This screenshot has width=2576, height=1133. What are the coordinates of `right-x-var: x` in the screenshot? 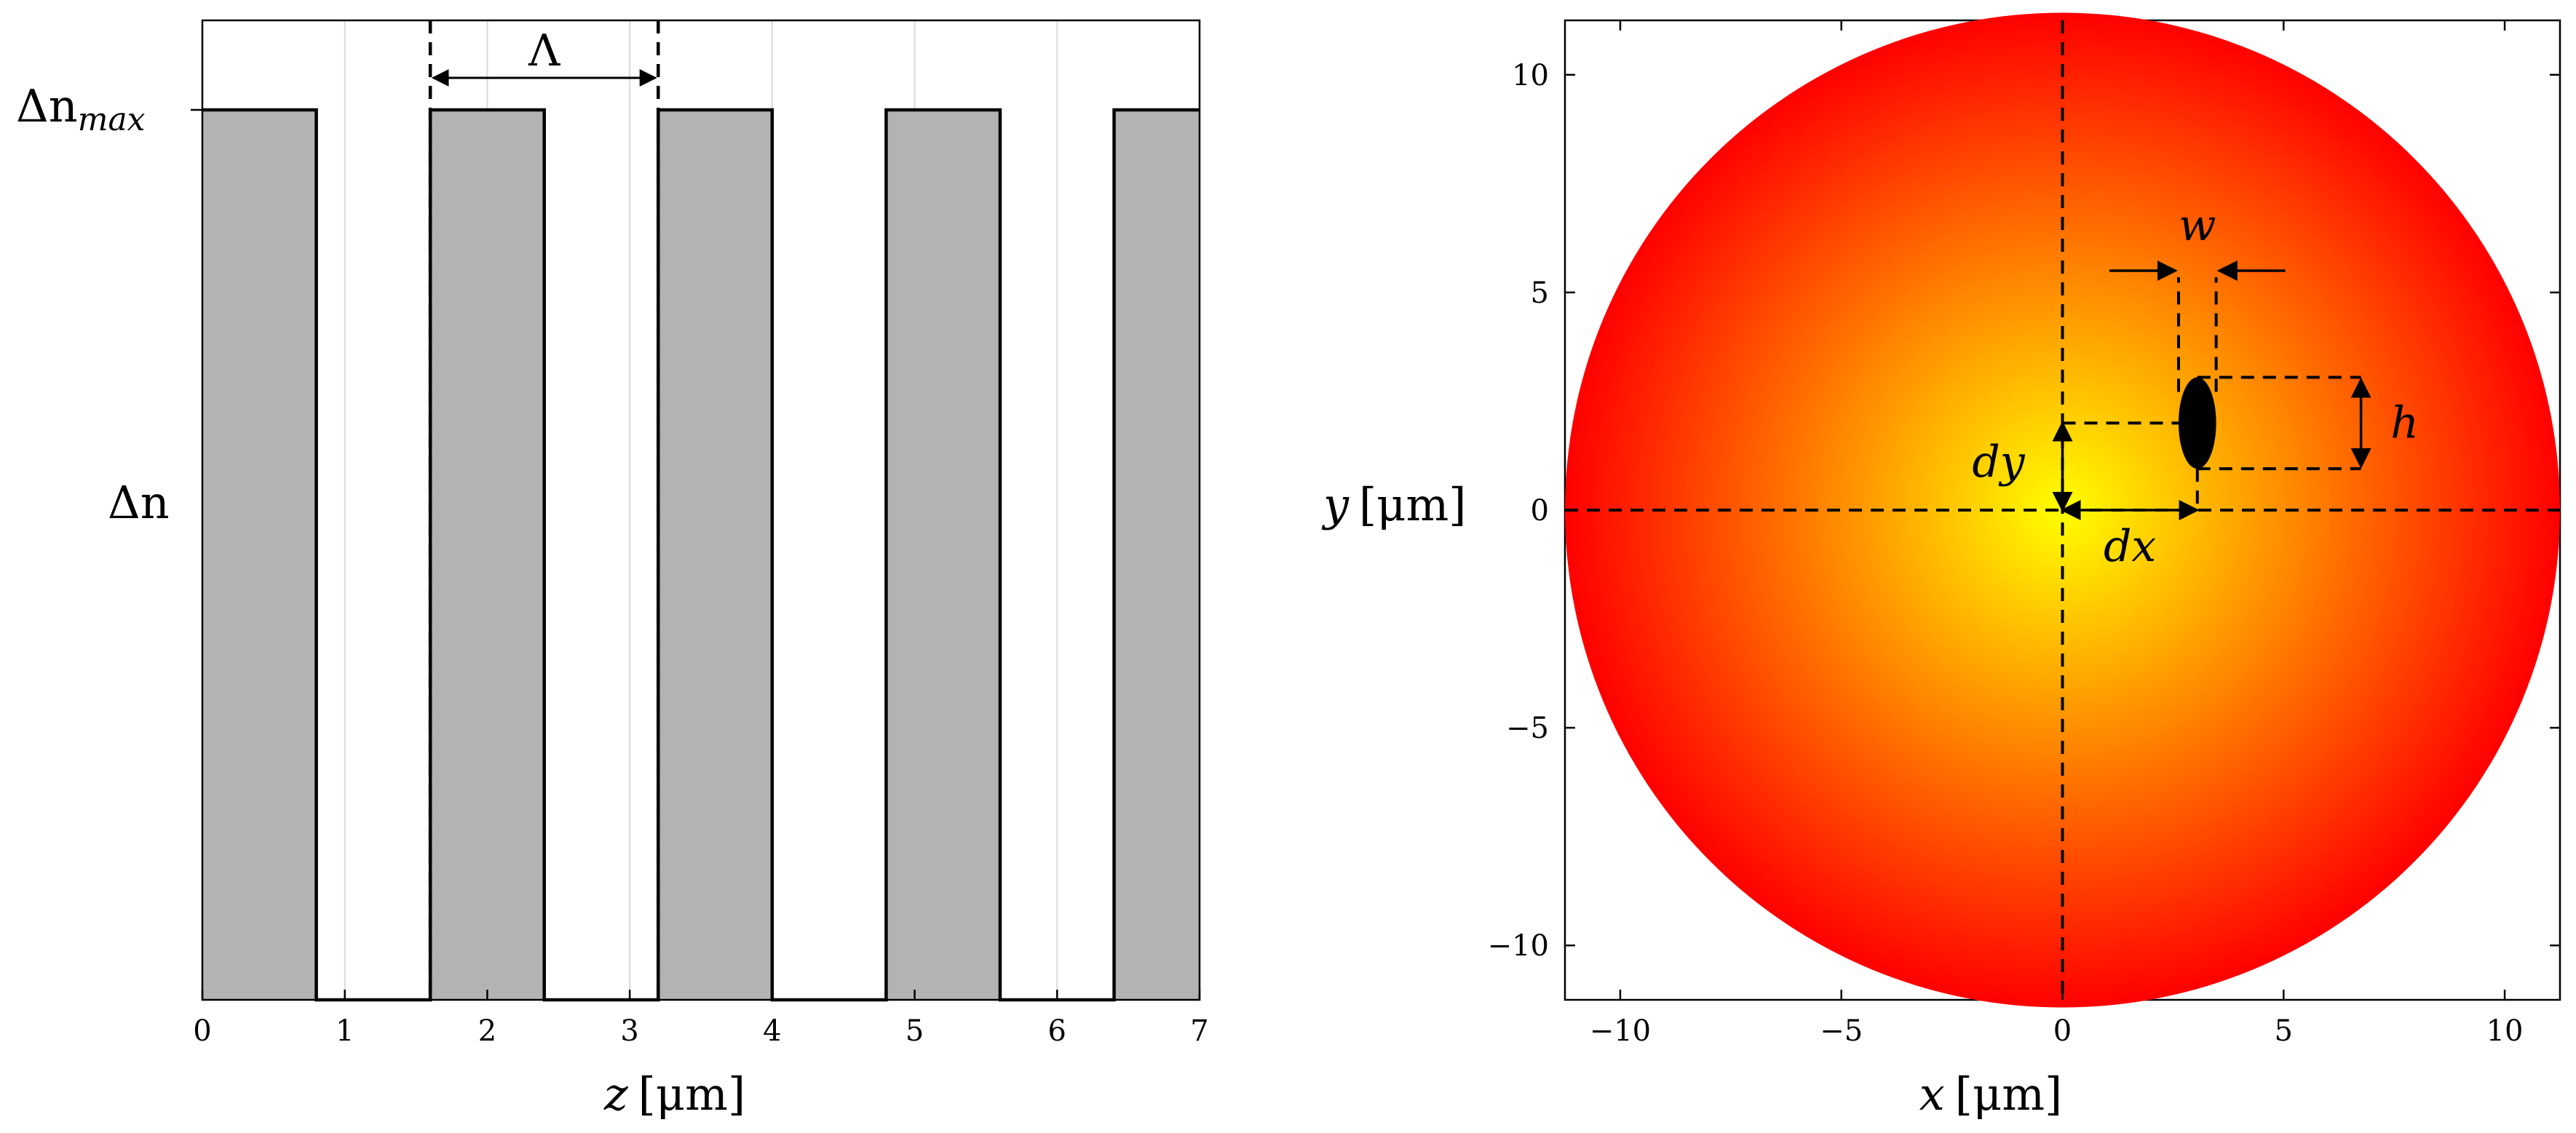 It's located at (1932, 1094).